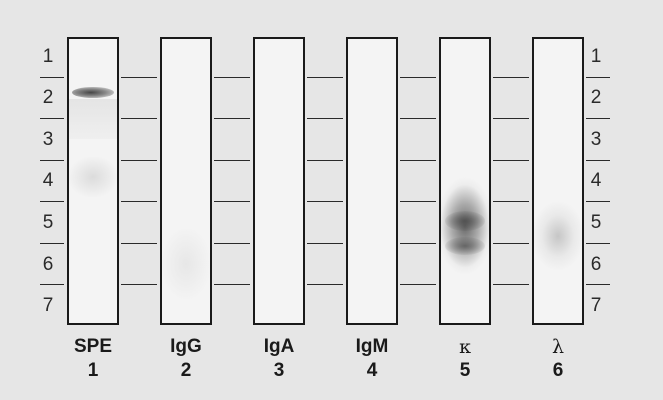  I want to click on lane-number-5: 5, so click(465, 370).